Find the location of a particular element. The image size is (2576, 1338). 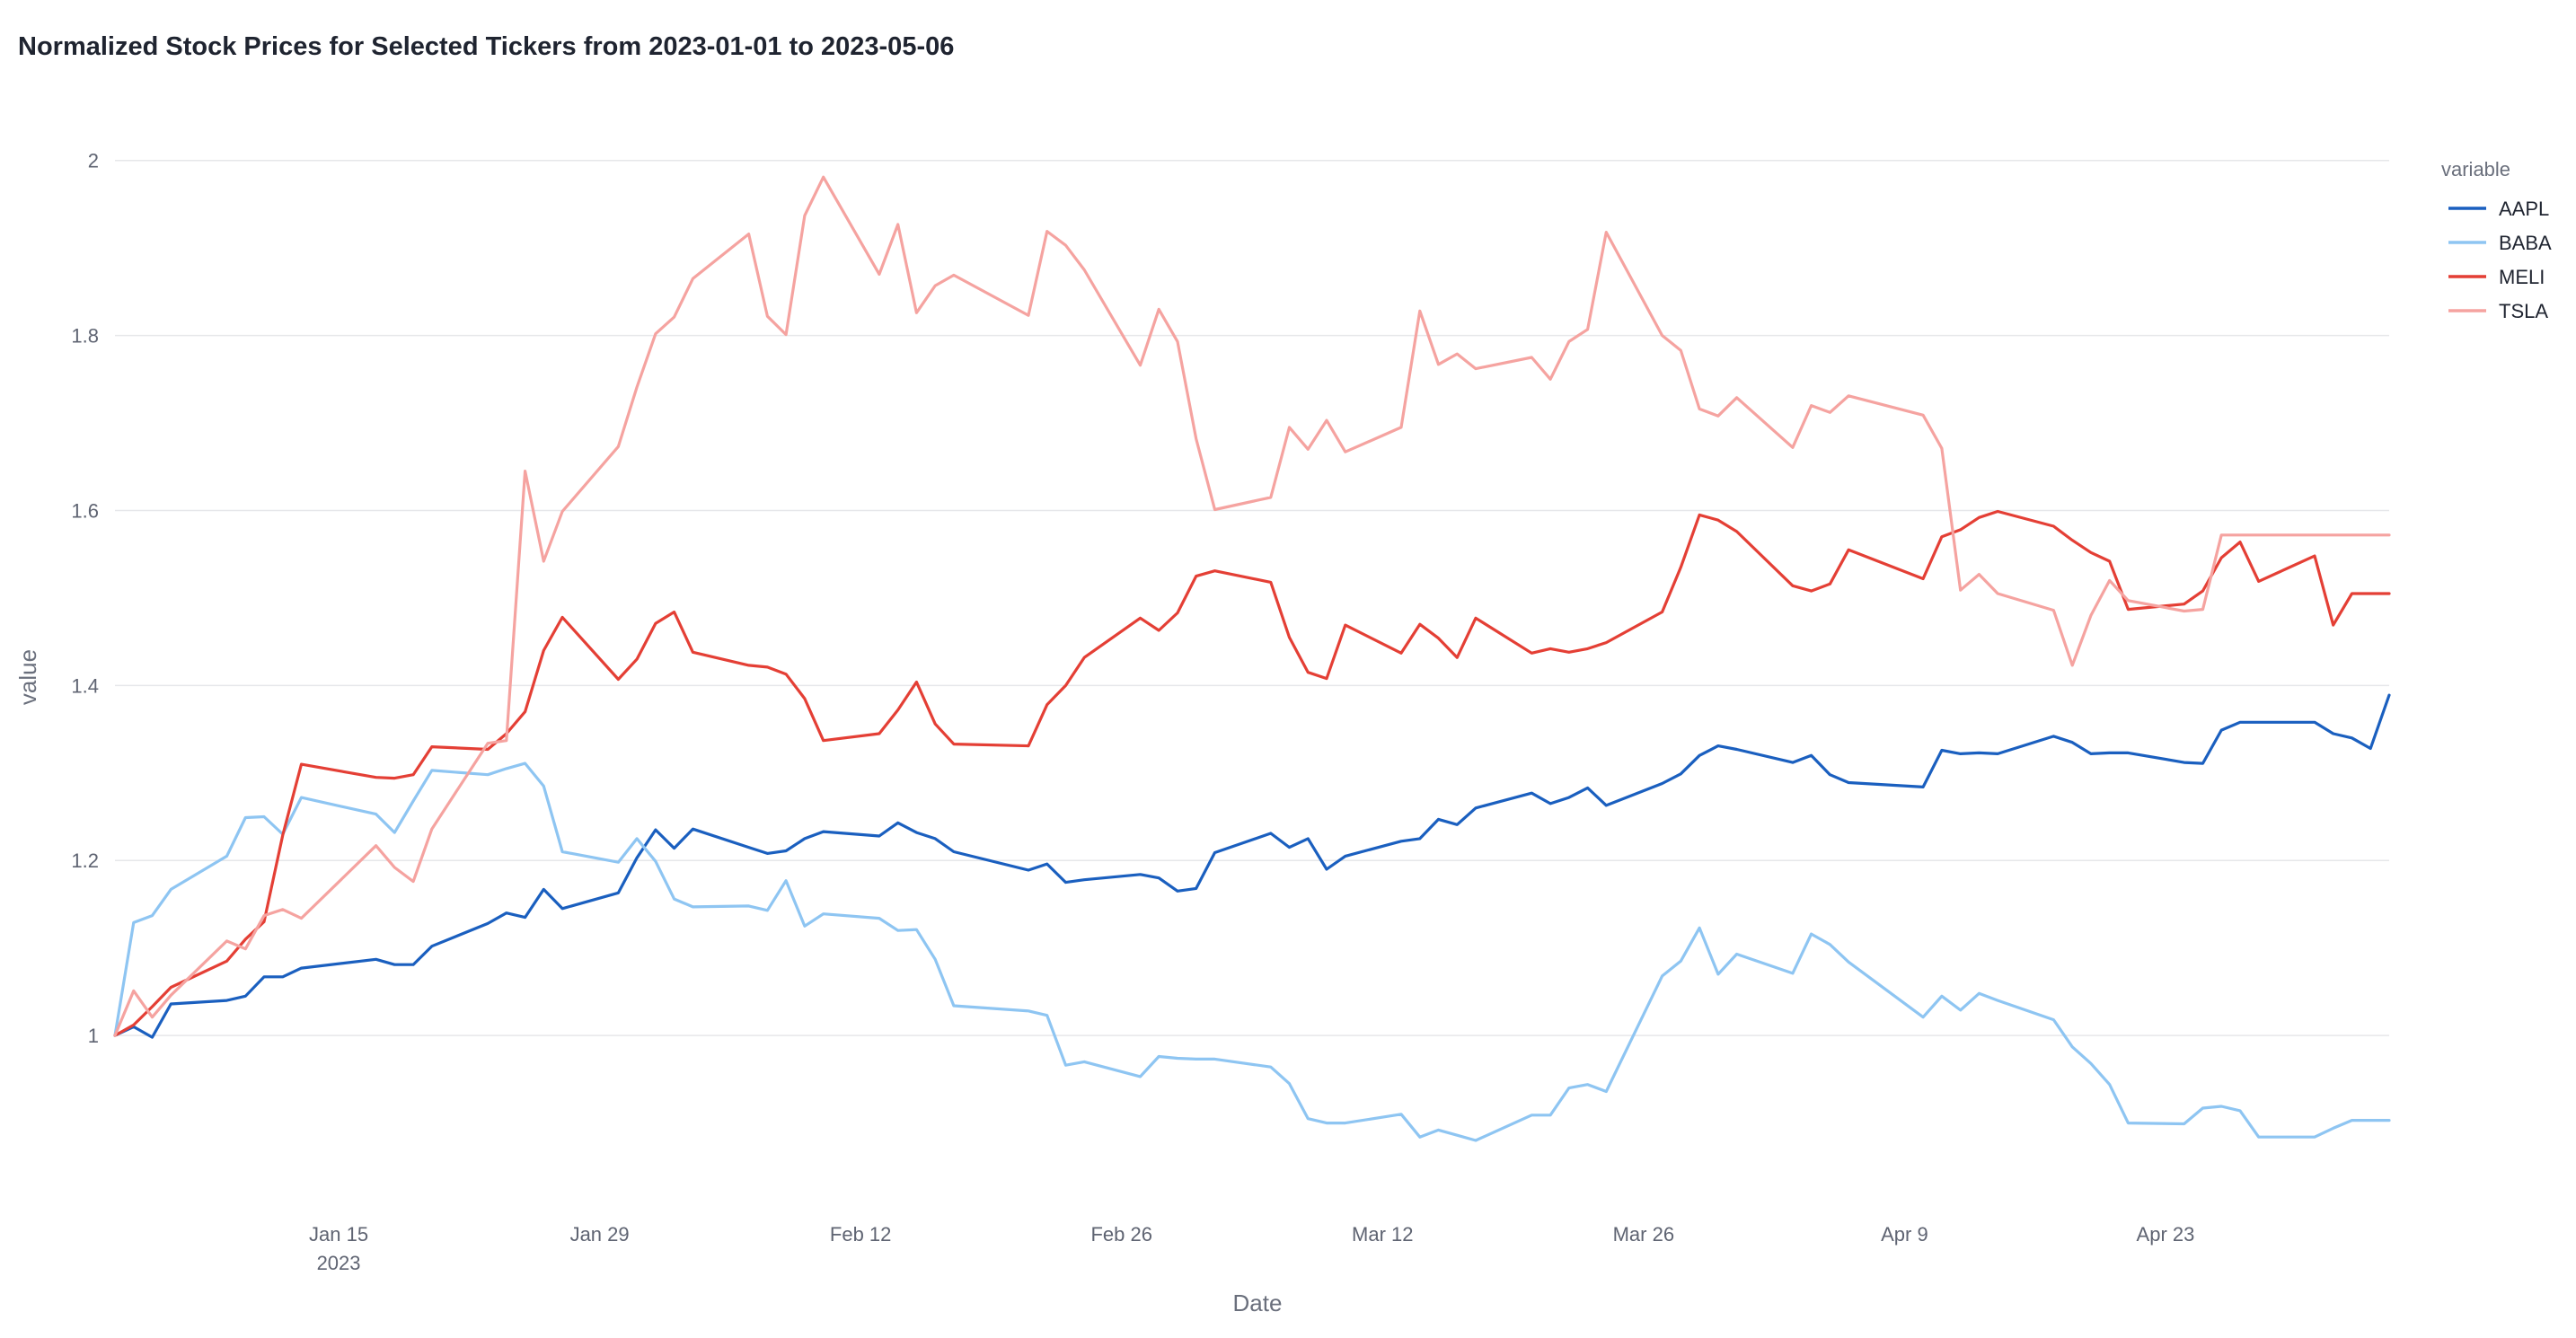

legend-label-aapl: AAPL is located at coordinates (2524, 209).